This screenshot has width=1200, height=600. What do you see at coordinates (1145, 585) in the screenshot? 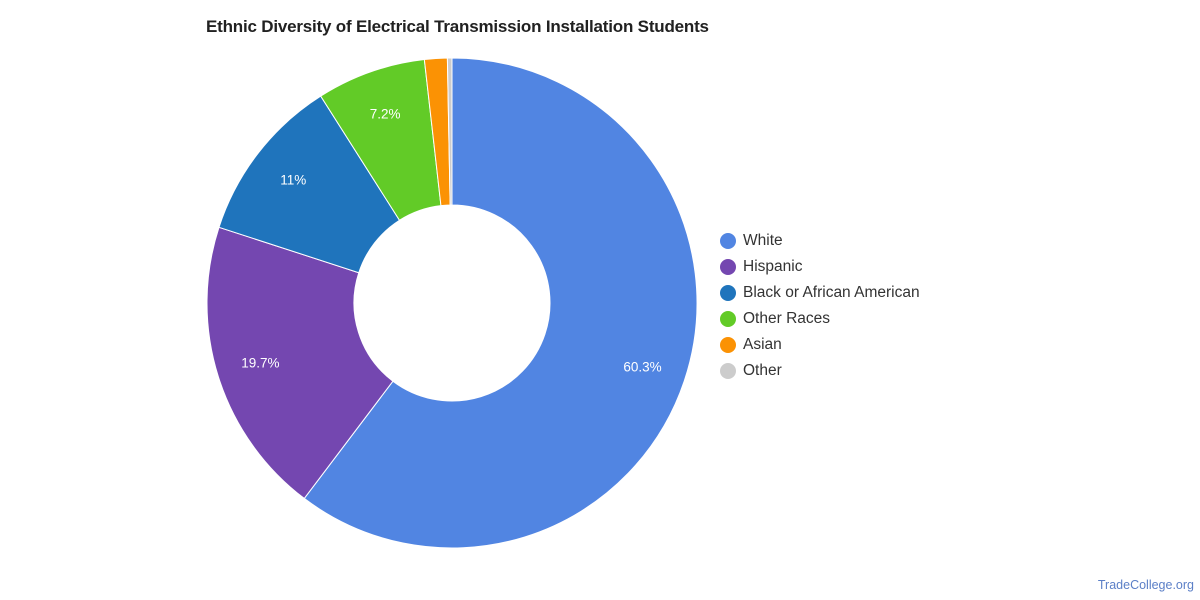
I see `source-link: TradeCollege.org` at bounding box center [1145, 585].